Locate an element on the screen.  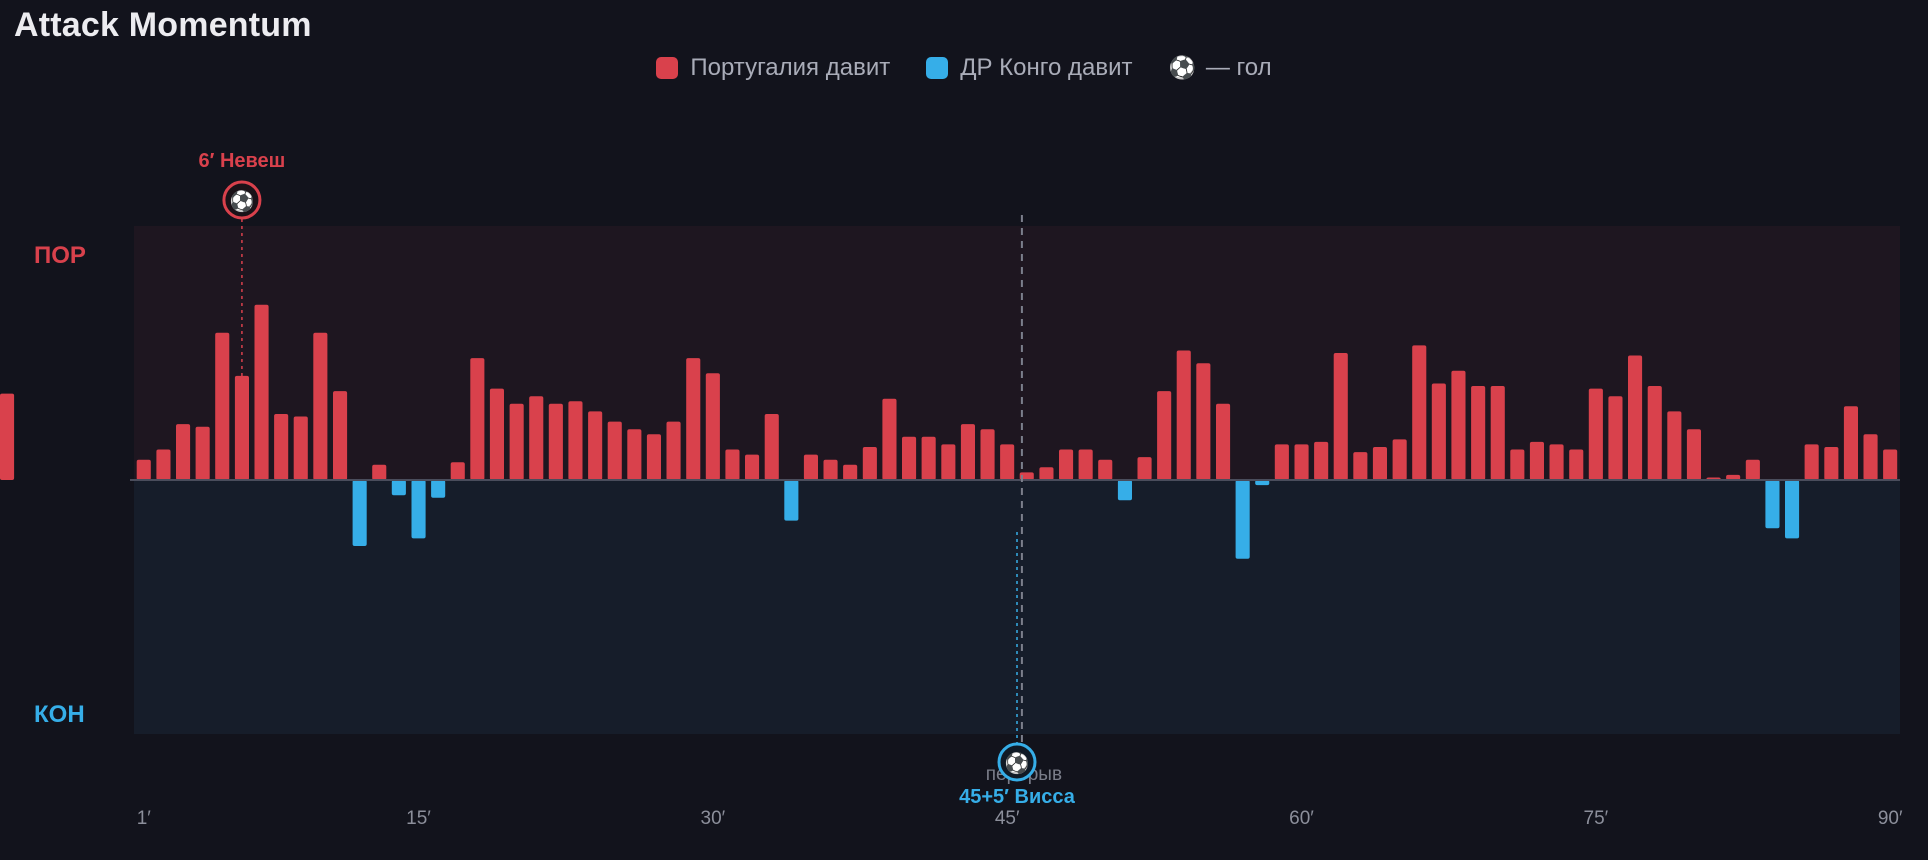
goal-label: 6′ Невеш is located at coordinates (241, 161).